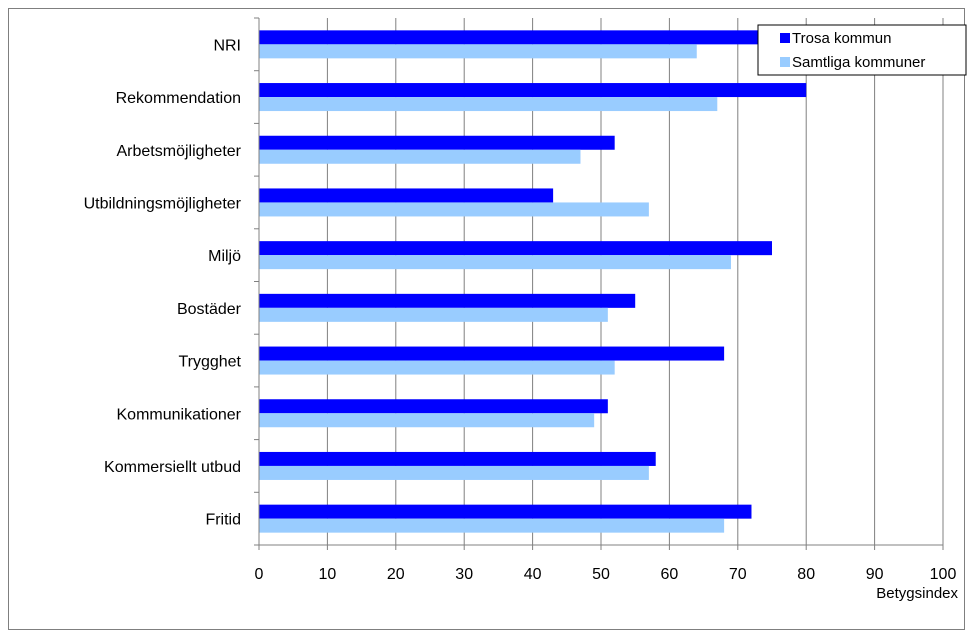  What do you see at coordinates (209, 362) in the screenshot?
I see `category-label: Trygghet` at bounding box center [209, 362].